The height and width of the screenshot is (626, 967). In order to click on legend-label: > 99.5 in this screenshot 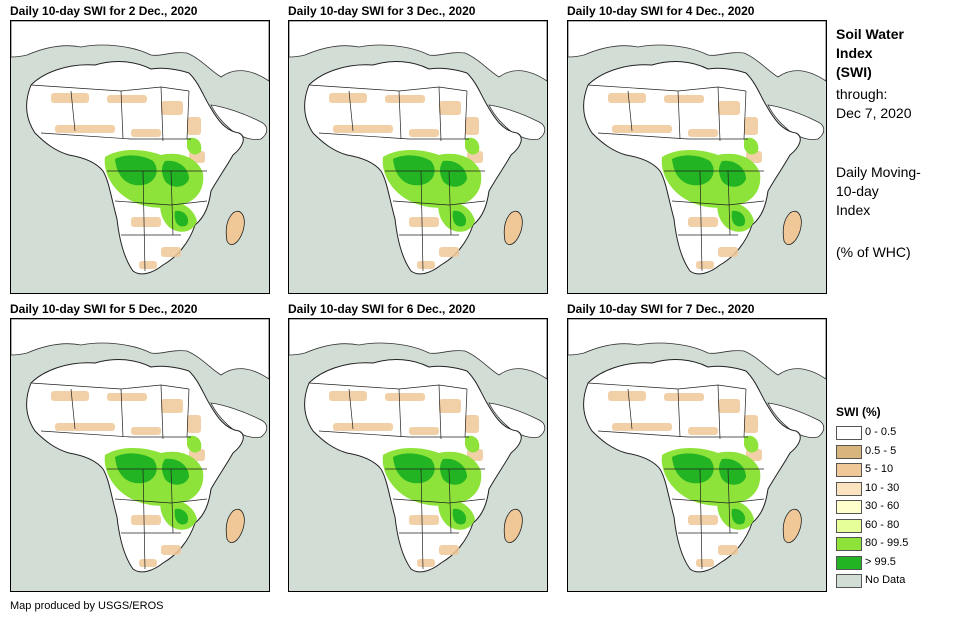, I will do `click(880, 561)`.